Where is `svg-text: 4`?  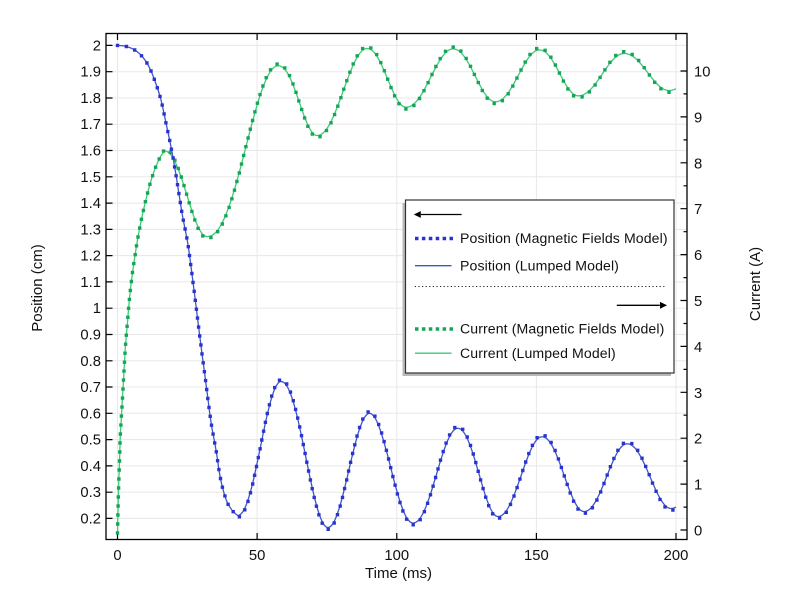
svg-text: 4 is located at coordinates (698, 348).